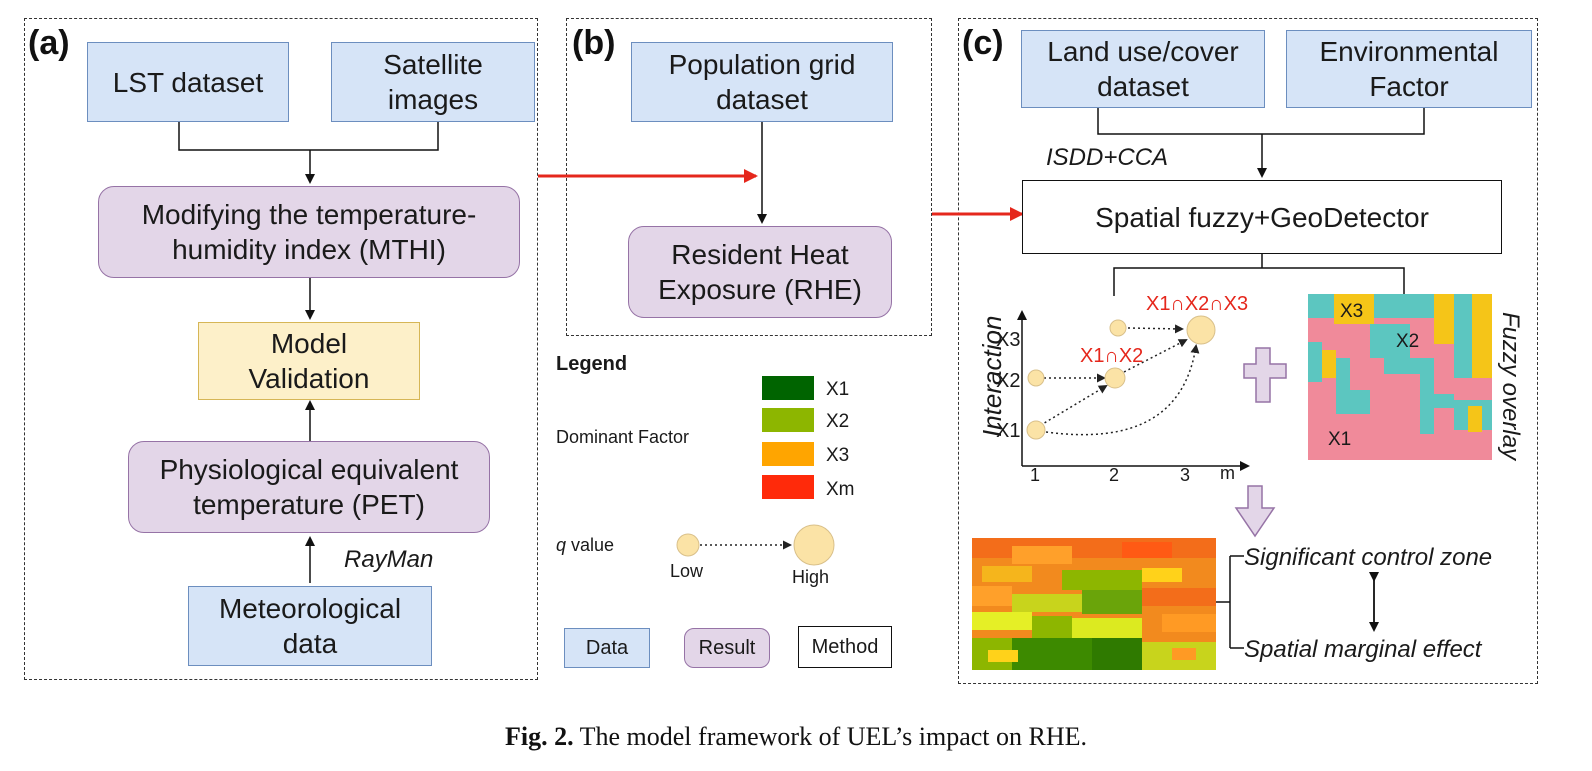  What do you see at coordinates (788, 487) in the screenshot?
I see `legend-swatch-xm` at bounding box center [788, 487].